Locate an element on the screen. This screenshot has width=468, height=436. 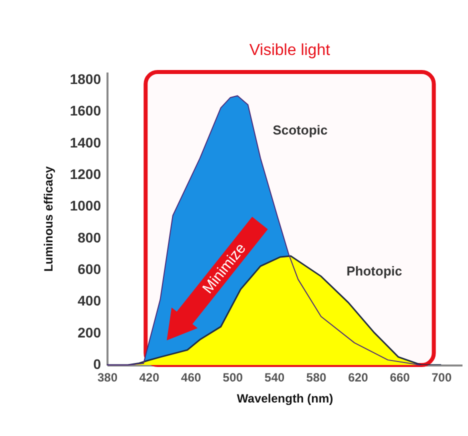
series-label: Photopic is located at coordinates (374, 271).